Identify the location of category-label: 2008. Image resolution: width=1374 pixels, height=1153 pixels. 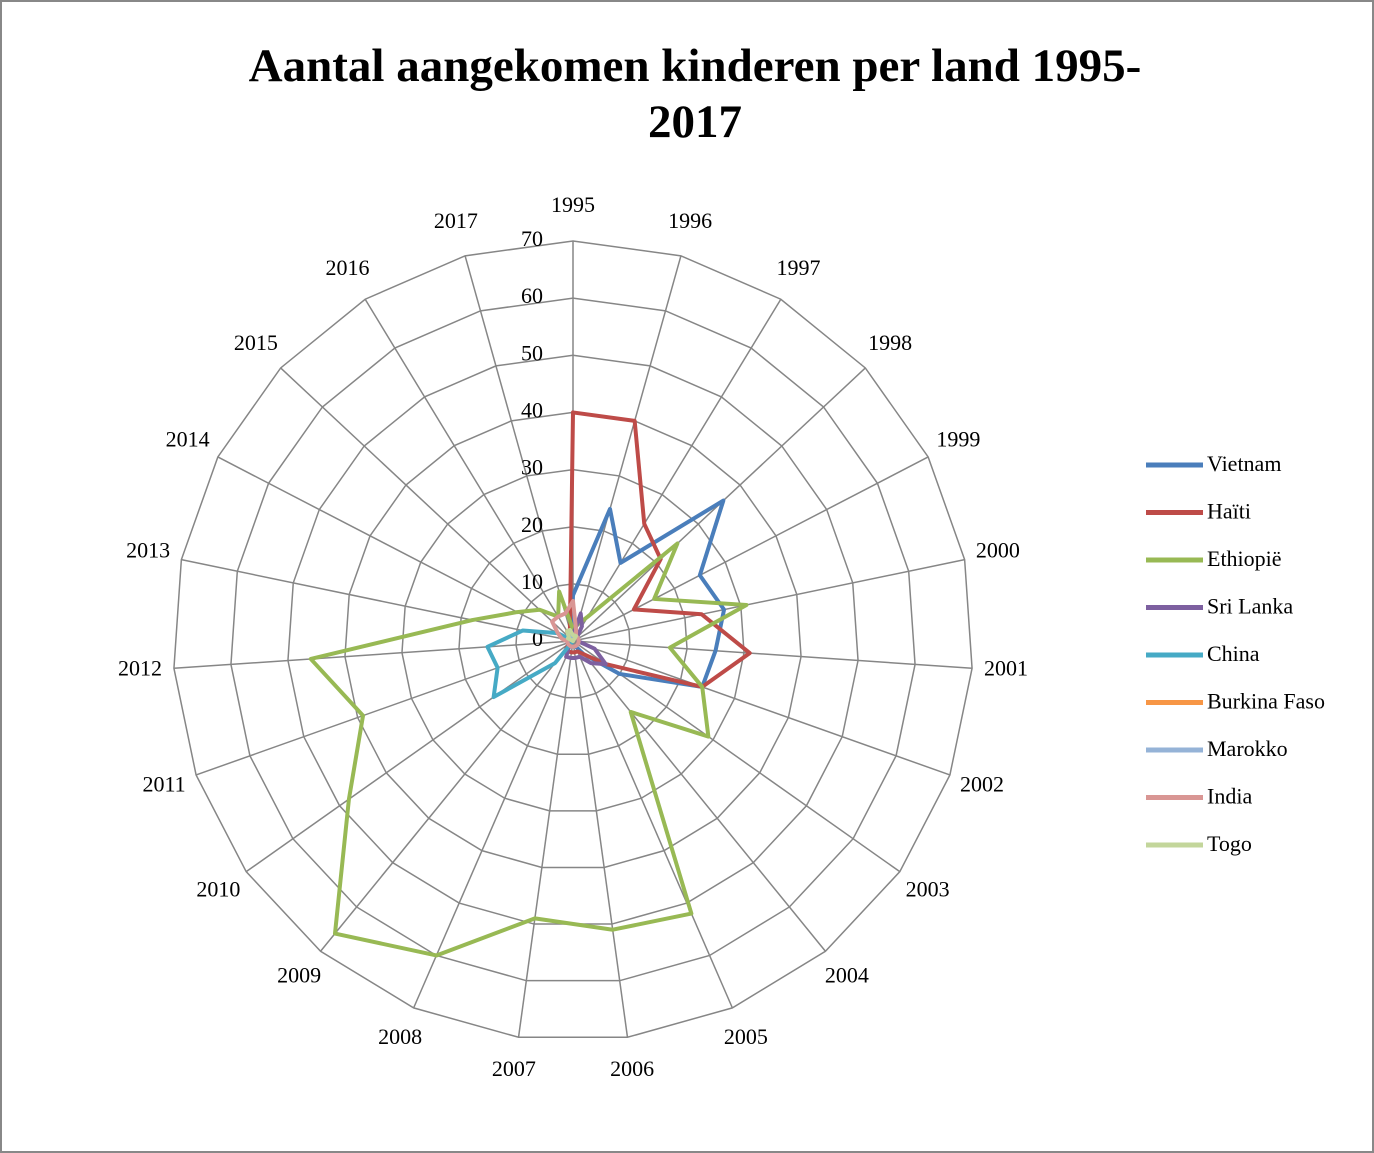
(400, 1036).